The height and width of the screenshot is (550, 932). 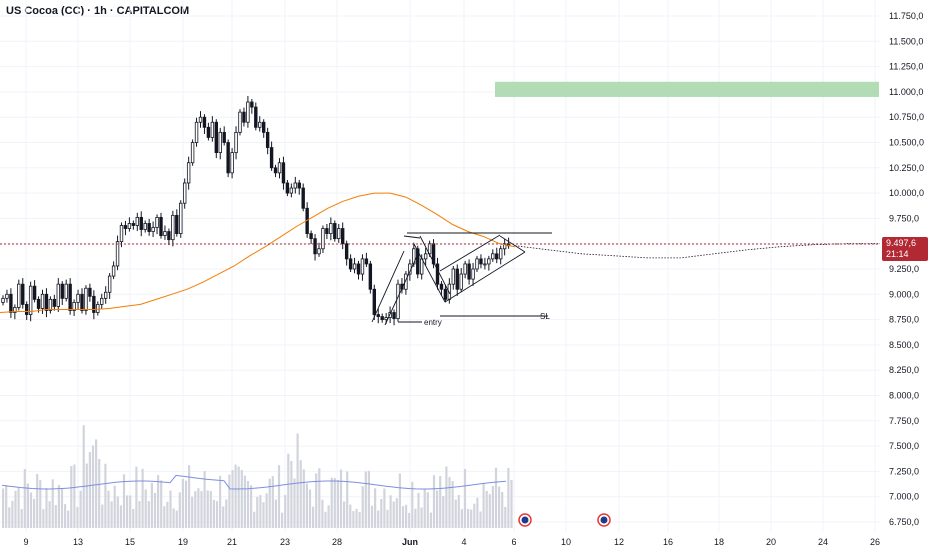 What do you see at coordinates (906, 193) in the screenshot?
I see `y-tick-label: 10.000,0` at bounding box center [906, 193].